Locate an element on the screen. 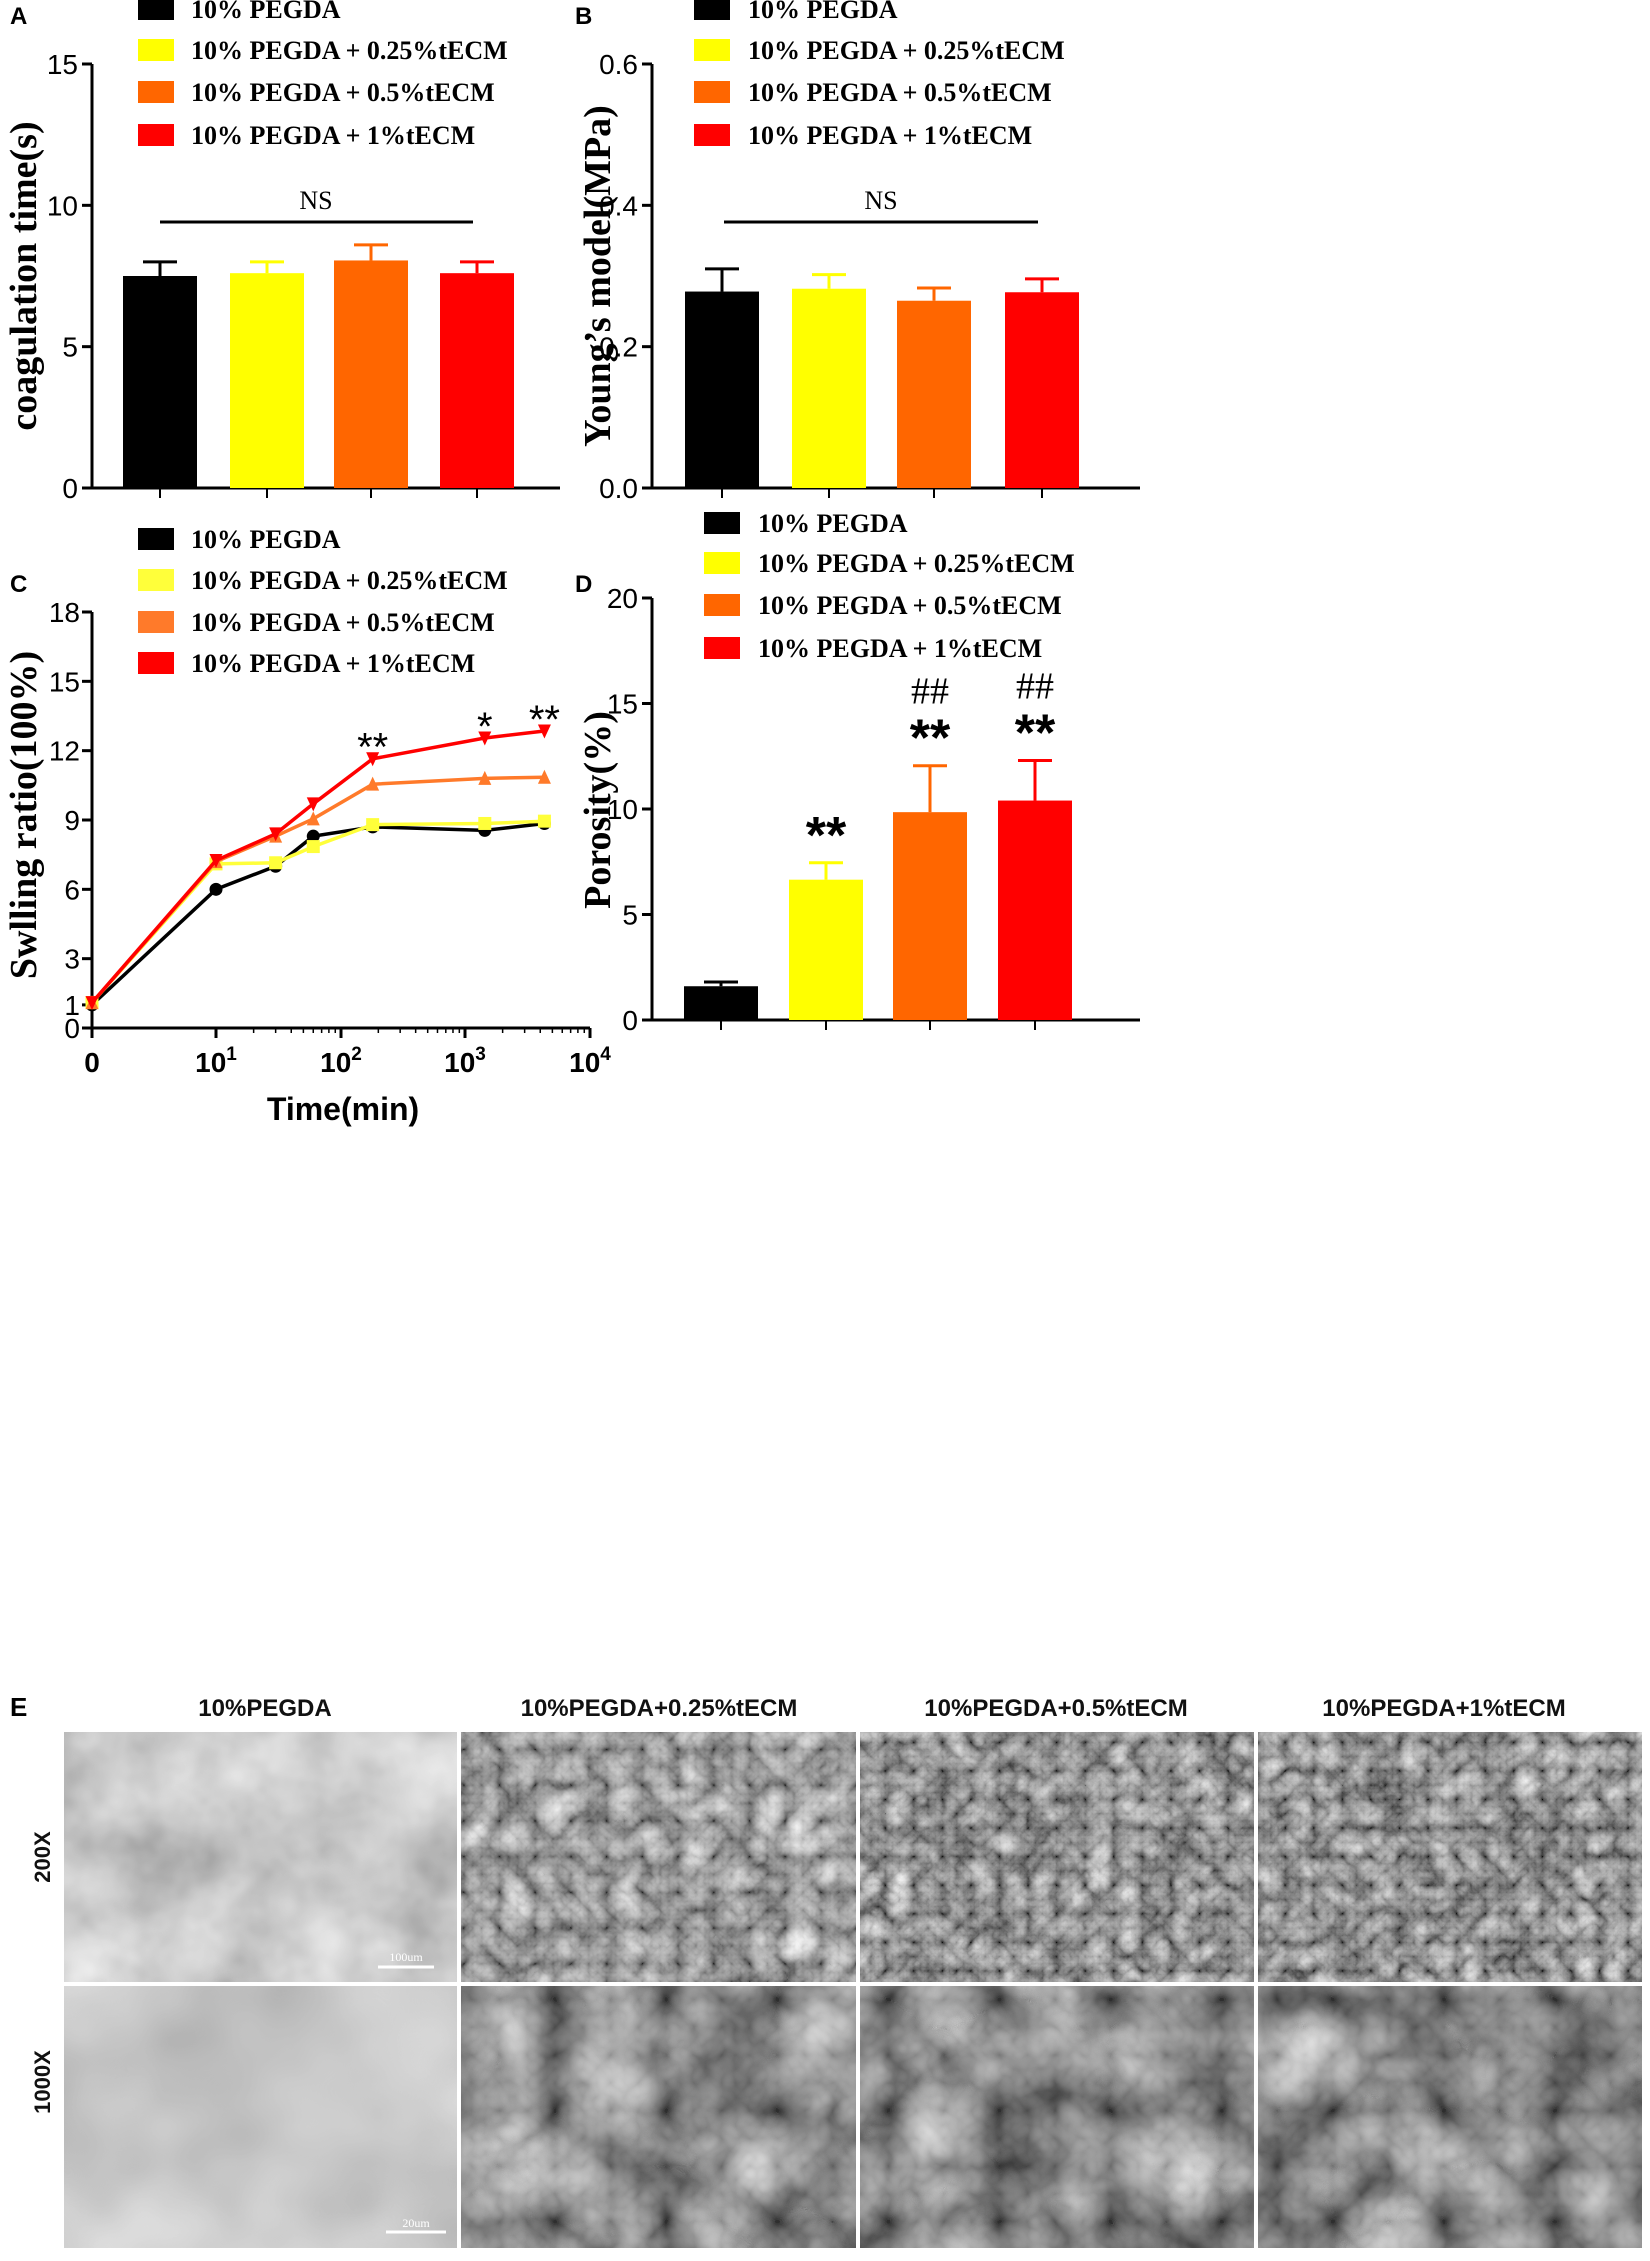 This screenshot has width=1650, height=2261. y-axis-label: coagulation time(s) is located at coordinates (24, 275).